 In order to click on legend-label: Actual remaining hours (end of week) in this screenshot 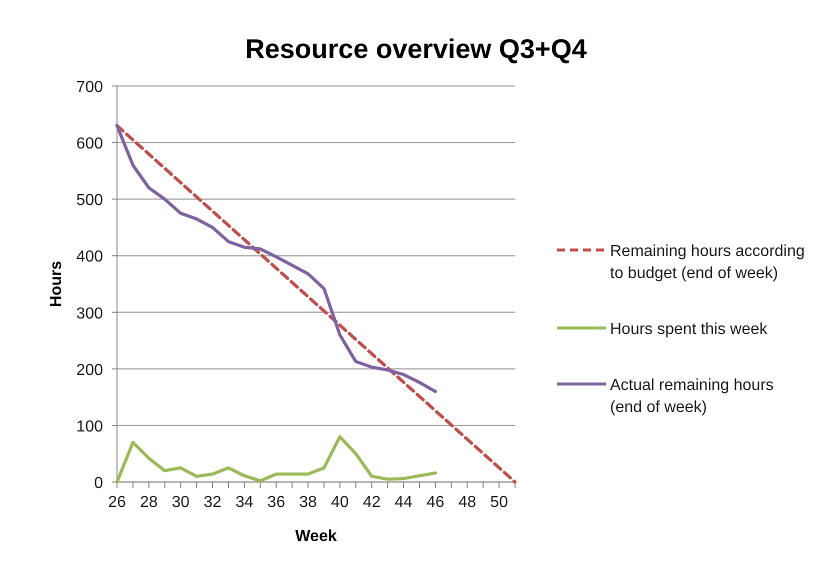, I will do `click(692, 396)`.